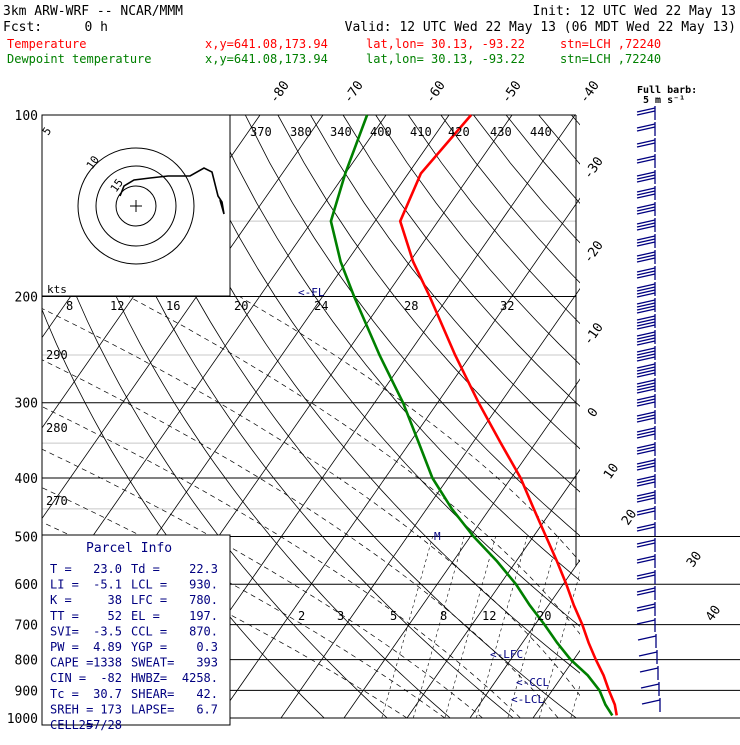 The width and height of the screenshot is (740, 745). I want to click on mixing-ratio-lower-label: 5, so click(393, 616).